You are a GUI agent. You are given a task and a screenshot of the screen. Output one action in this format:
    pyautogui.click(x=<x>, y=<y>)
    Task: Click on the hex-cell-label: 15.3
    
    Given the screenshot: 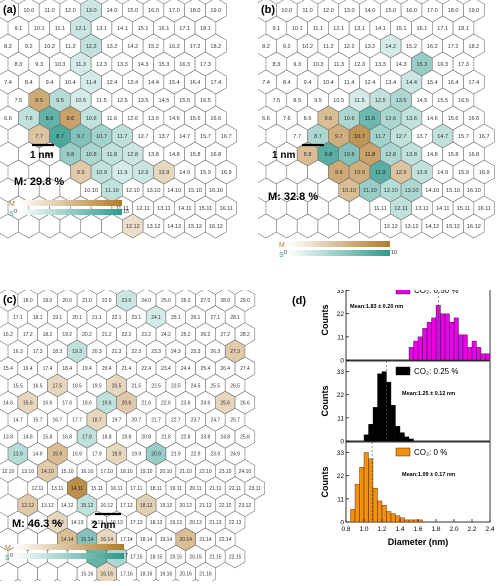 What is the action you would take?
    pyautogui.click(x=163, y=65)
    